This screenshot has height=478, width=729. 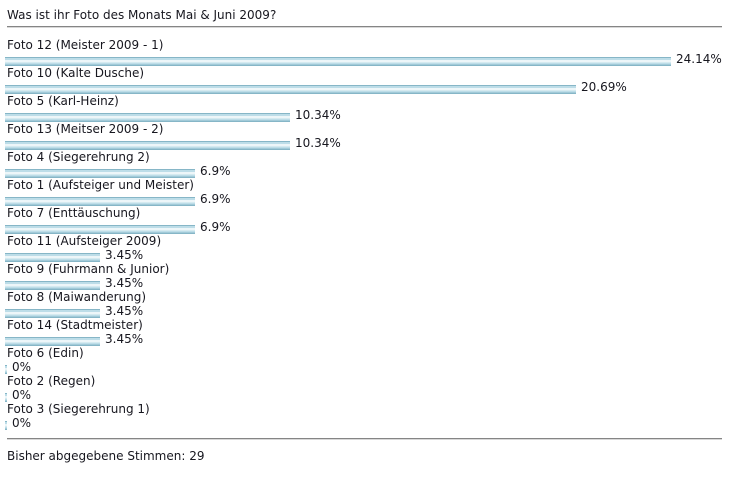 I want to click on poll-option-row: Foto 6 (Edin) 0%, so click(x=363, y=360).